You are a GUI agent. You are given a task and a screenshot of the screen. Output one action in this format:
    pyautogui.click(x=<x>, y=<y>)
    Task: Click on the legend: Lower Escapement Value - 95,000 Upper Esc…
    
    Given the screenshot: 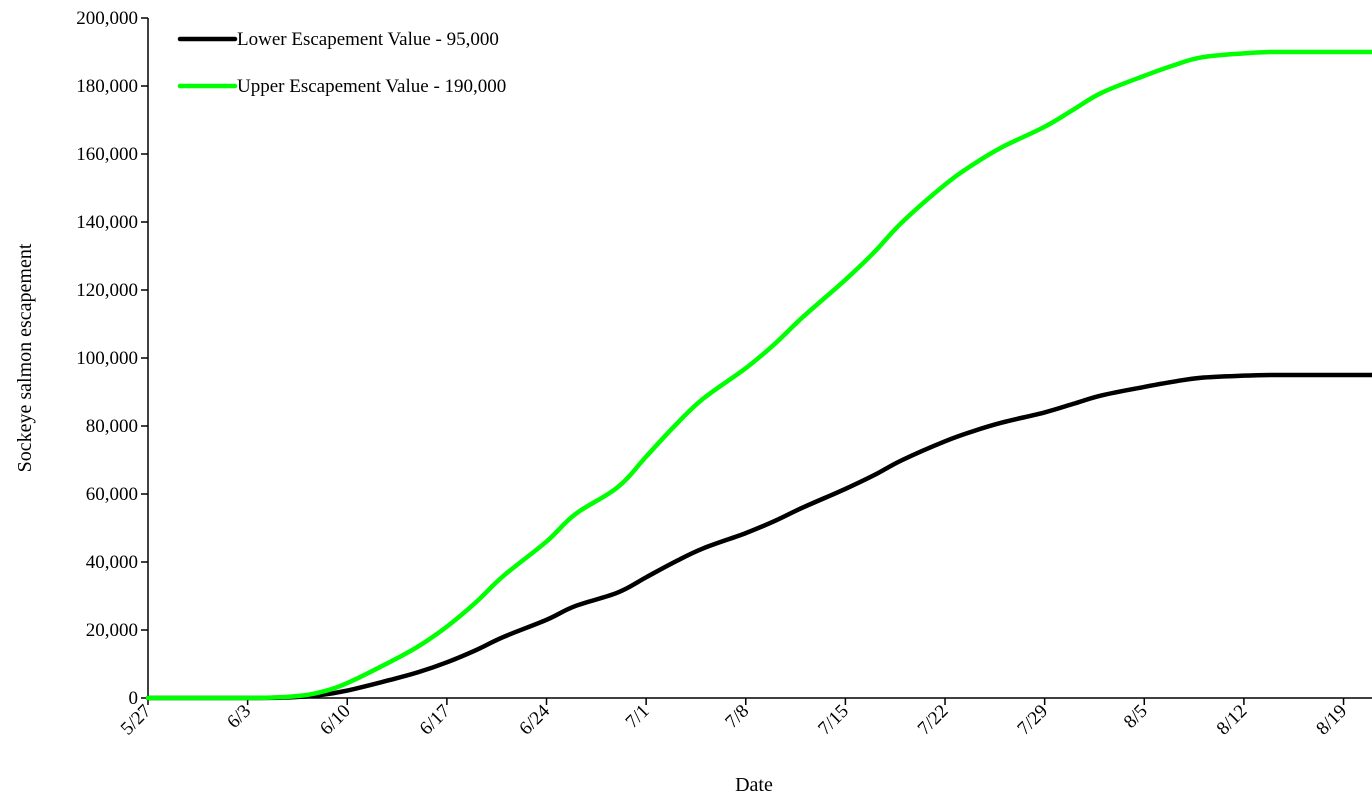 What is the action you would take?
    pyautogui.click(x=341, y=63)
    